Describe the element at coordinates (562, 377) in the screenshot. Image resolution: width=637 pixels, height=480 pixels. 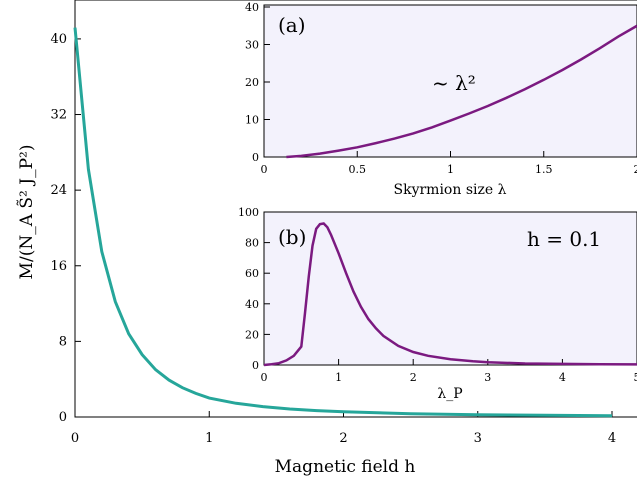
I see `inset-b-x-tick-label: 4` at that location.